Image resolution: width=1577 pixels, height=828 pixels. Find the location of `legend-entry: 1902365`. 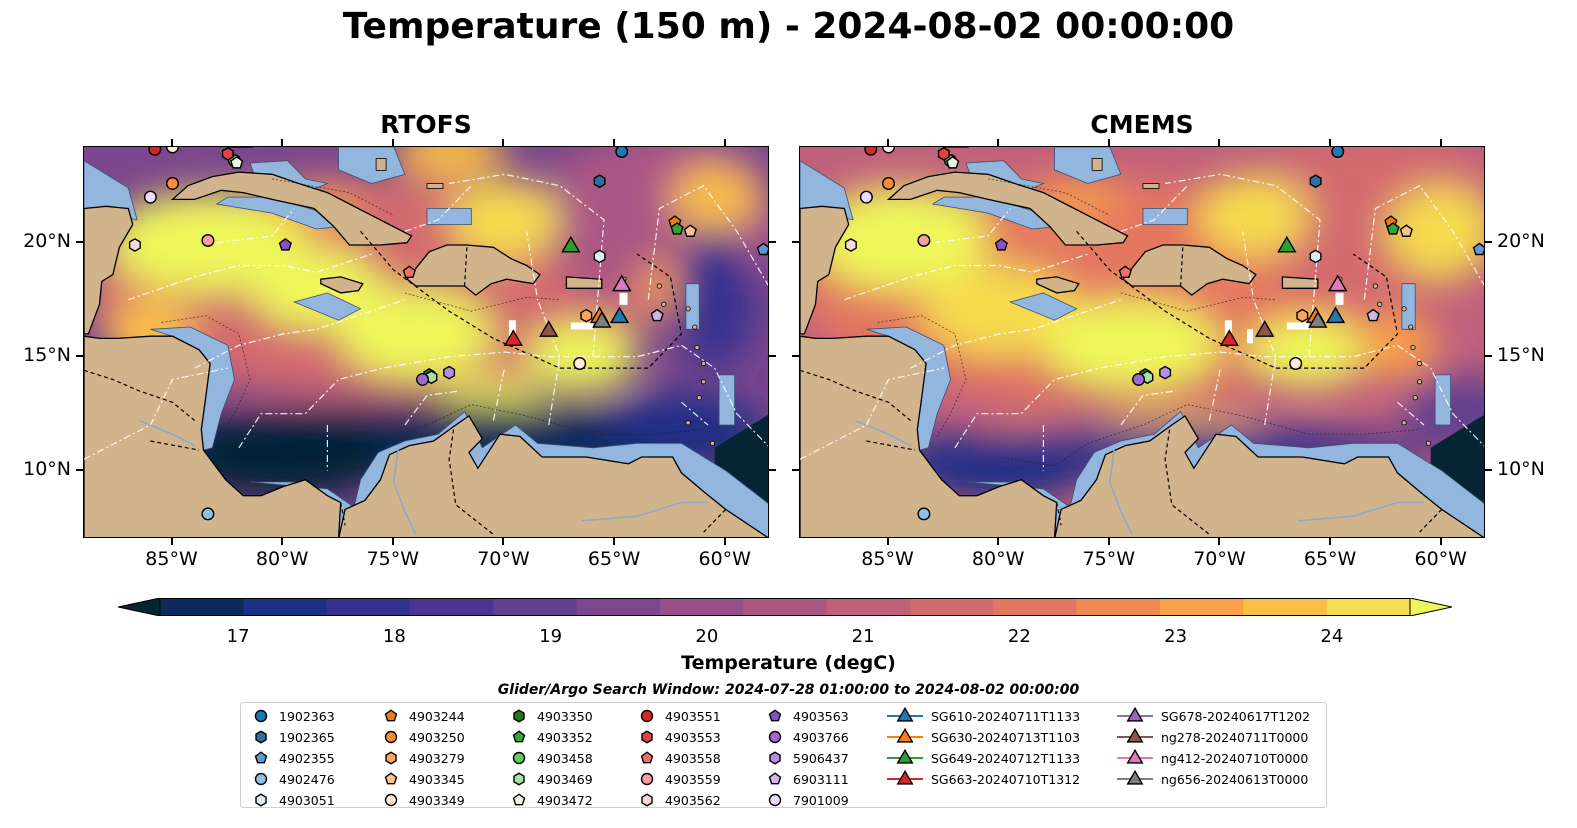

legend-entry: 1902365 is located at coordinates (293, 737).